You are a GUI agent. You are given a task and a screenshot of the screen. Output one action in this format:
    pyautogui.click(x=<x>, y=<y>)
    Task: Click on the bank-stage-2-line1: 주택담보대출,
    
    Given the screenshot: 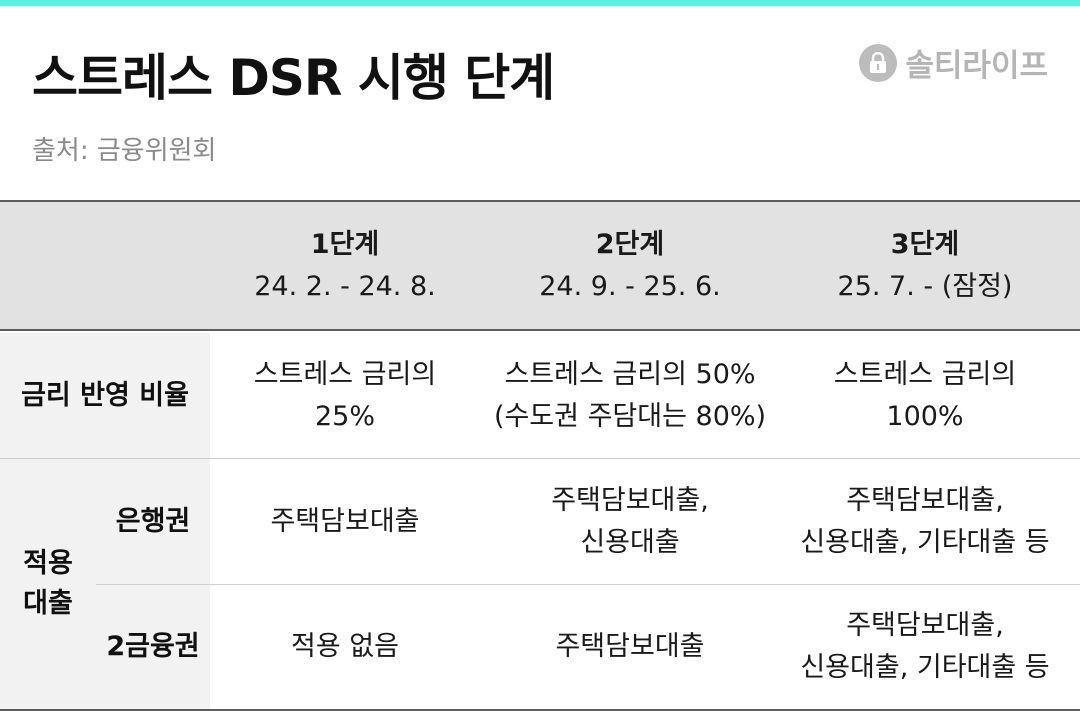 What is the action you would take?
    pyautogui.click(x=630, y=500)
    